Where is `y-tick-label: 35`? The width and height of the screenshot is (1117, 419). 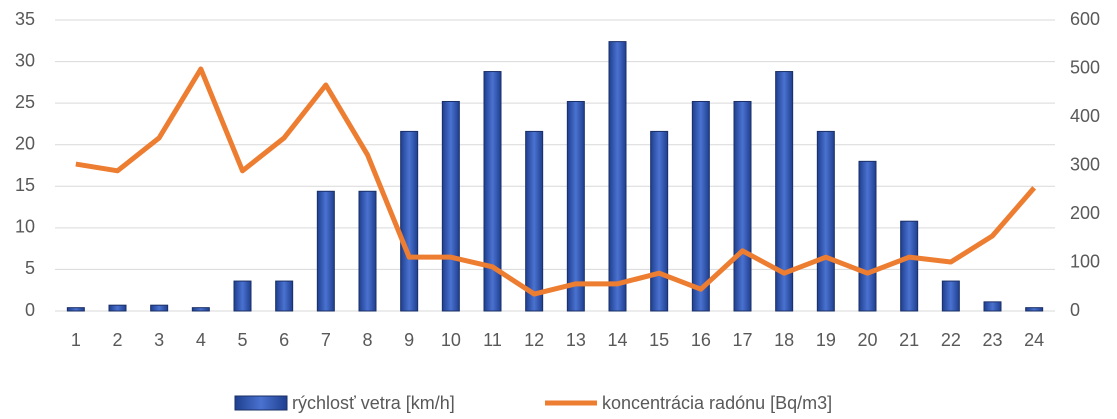 y-tick-label: 35 is located at coordinates (25, 19).